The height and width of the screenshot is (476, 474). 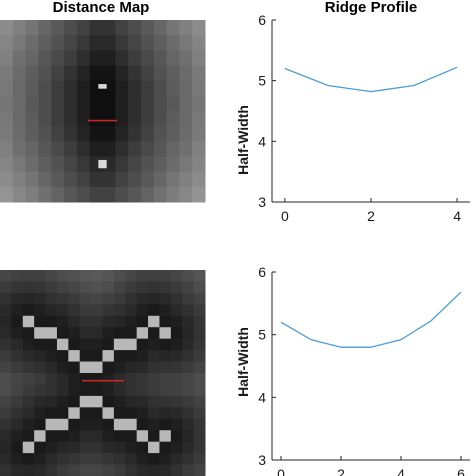 What do you see at coordinates (102, 86) in the screenshot?
I see `bright-pixel` at bounding box center [102, 86].